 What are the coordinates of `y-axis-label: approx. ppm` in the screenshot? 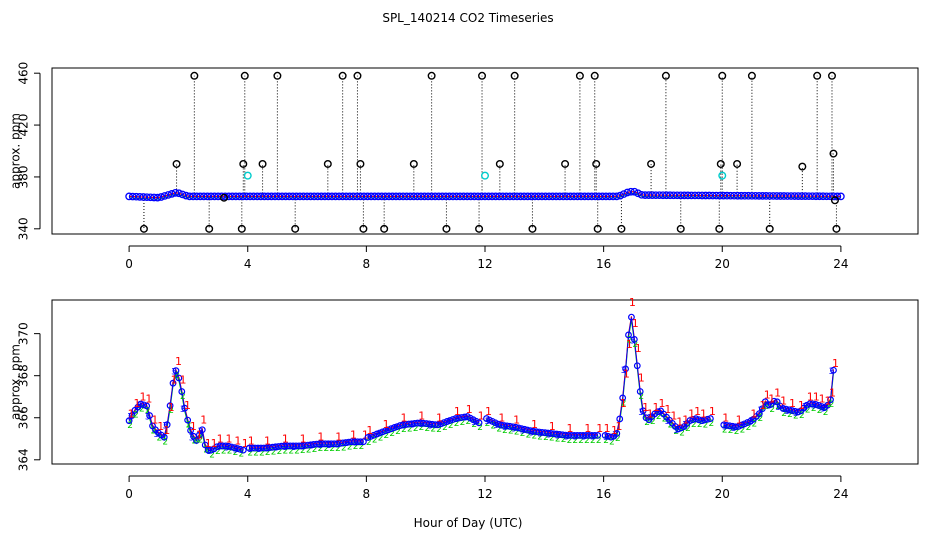 It's located at (16, 382).